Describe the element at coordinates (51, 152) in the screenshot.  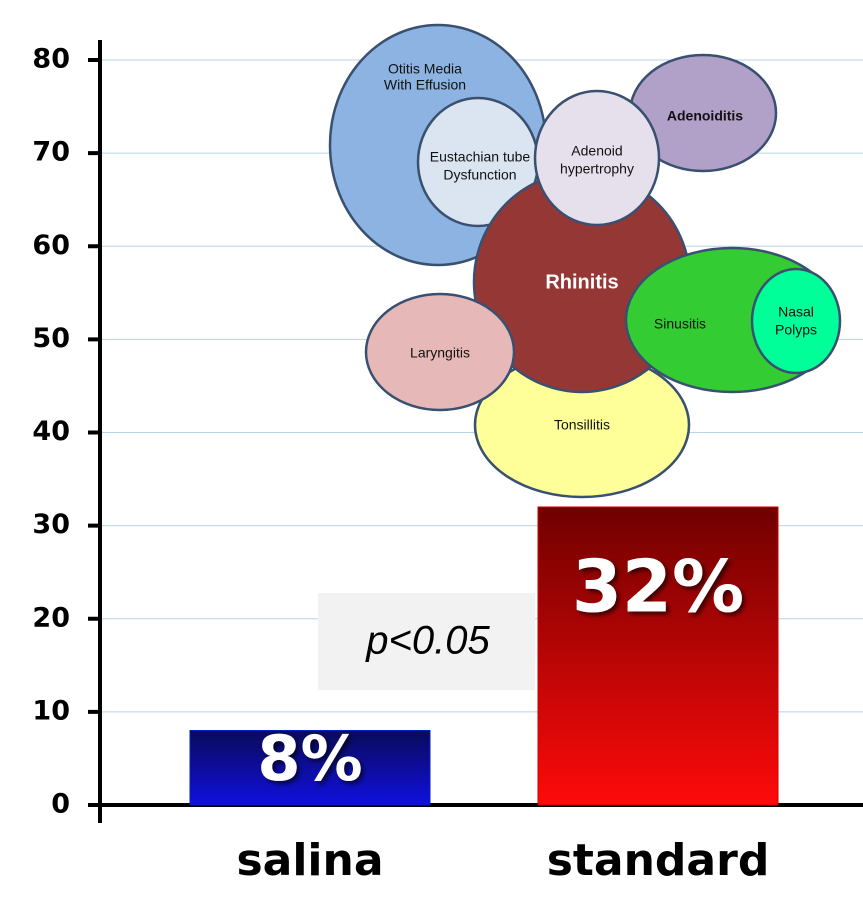
I see `y-tick-label: 70` at that location.